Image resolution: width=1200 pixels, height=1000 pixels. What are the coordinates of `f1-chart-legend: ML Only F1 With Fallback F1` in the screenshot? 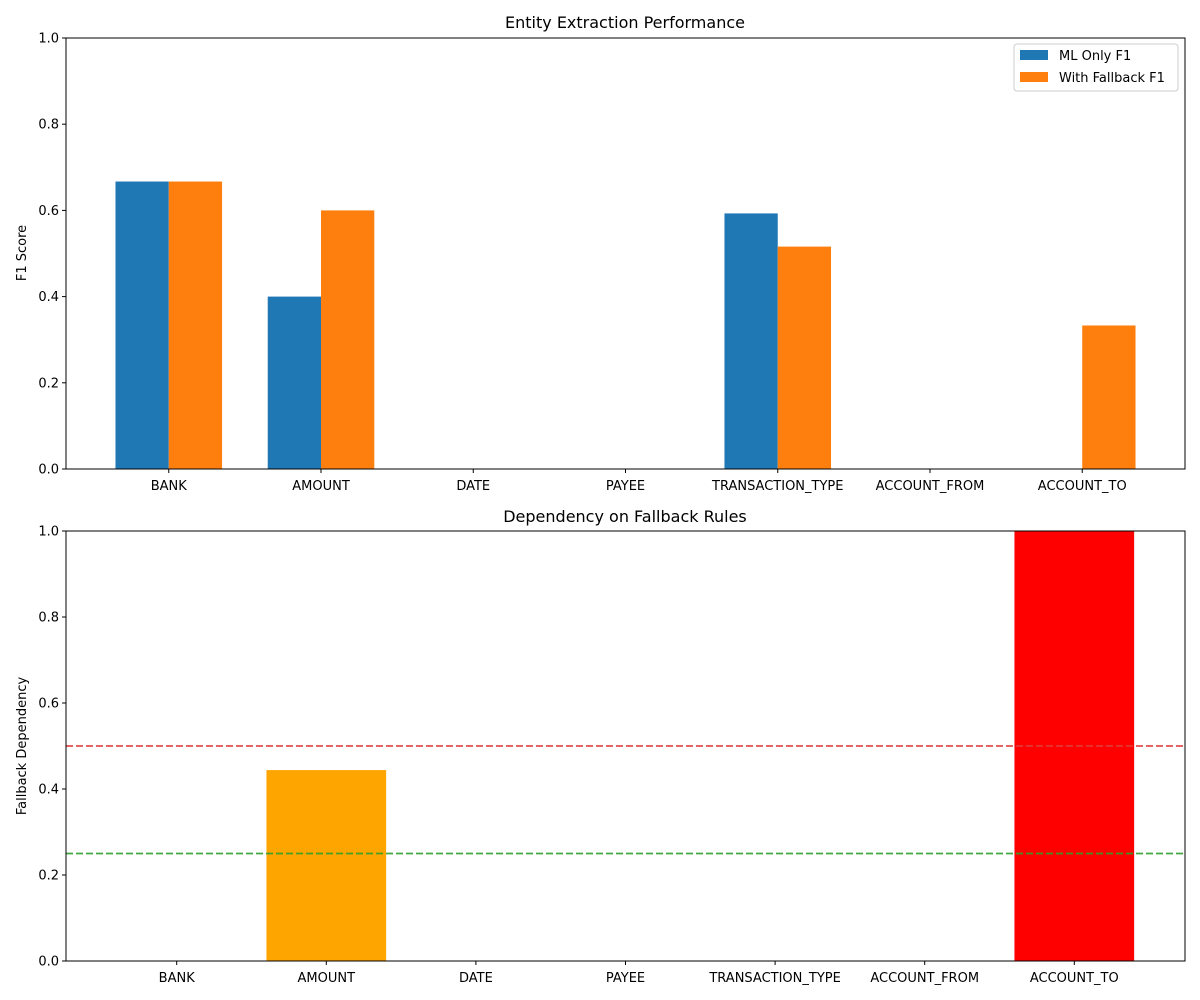 It's located at (1096, 67).